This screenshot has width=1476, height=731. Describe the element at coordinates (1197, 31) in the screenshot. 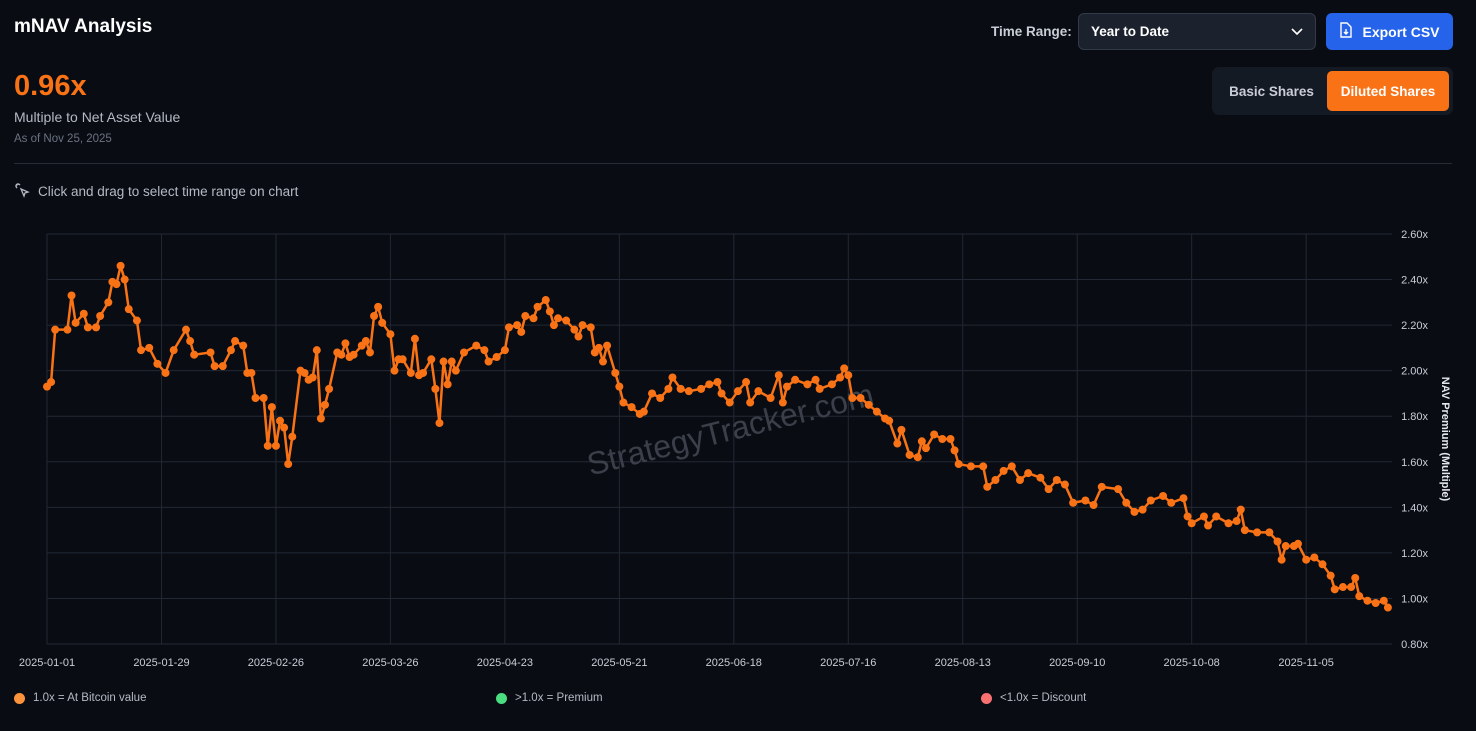

I see `time-range-select: Year to Date` at that location.